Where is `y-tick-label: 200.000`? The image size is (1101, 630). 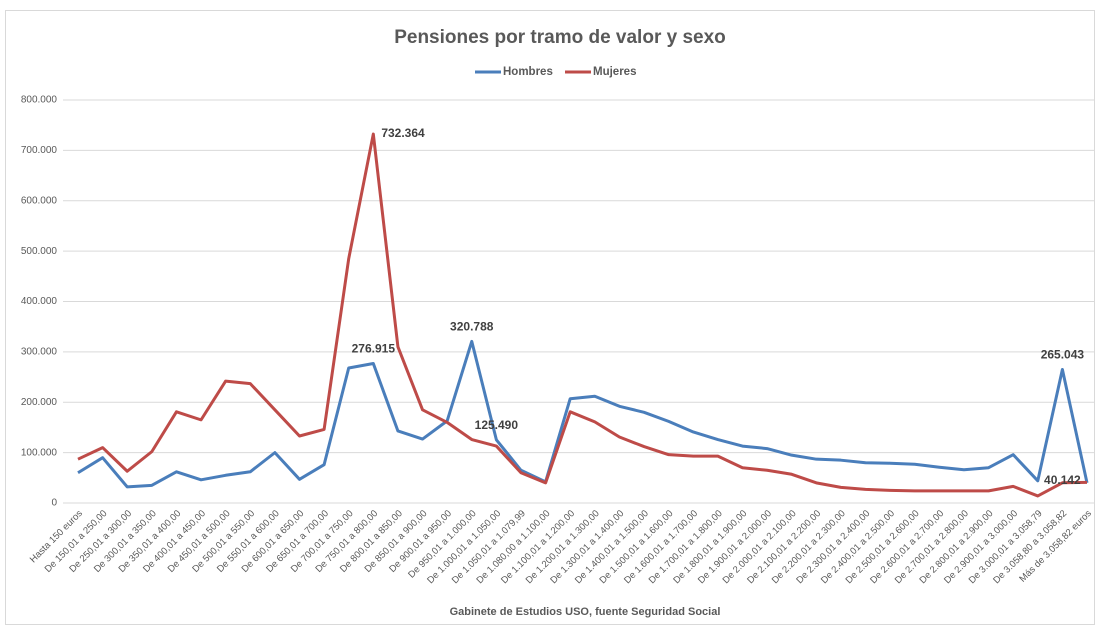 y-tick-label: 200.000 is located at coordinates (39, 402).